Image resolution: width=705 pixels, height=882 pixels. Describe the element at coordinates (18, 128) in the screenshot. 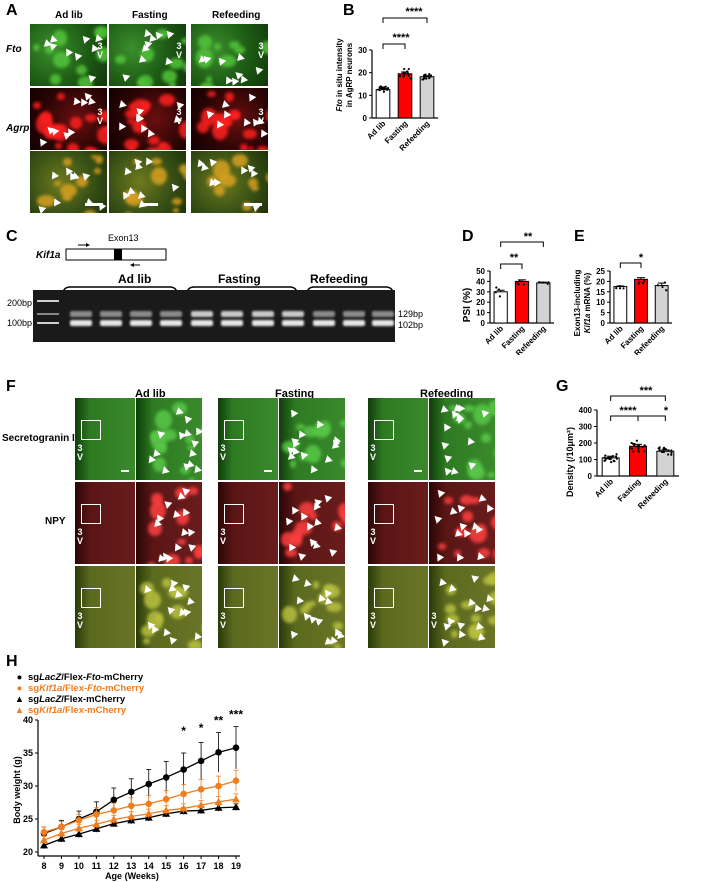

I see `panel-a-row-agrp: Agrp` at that location.